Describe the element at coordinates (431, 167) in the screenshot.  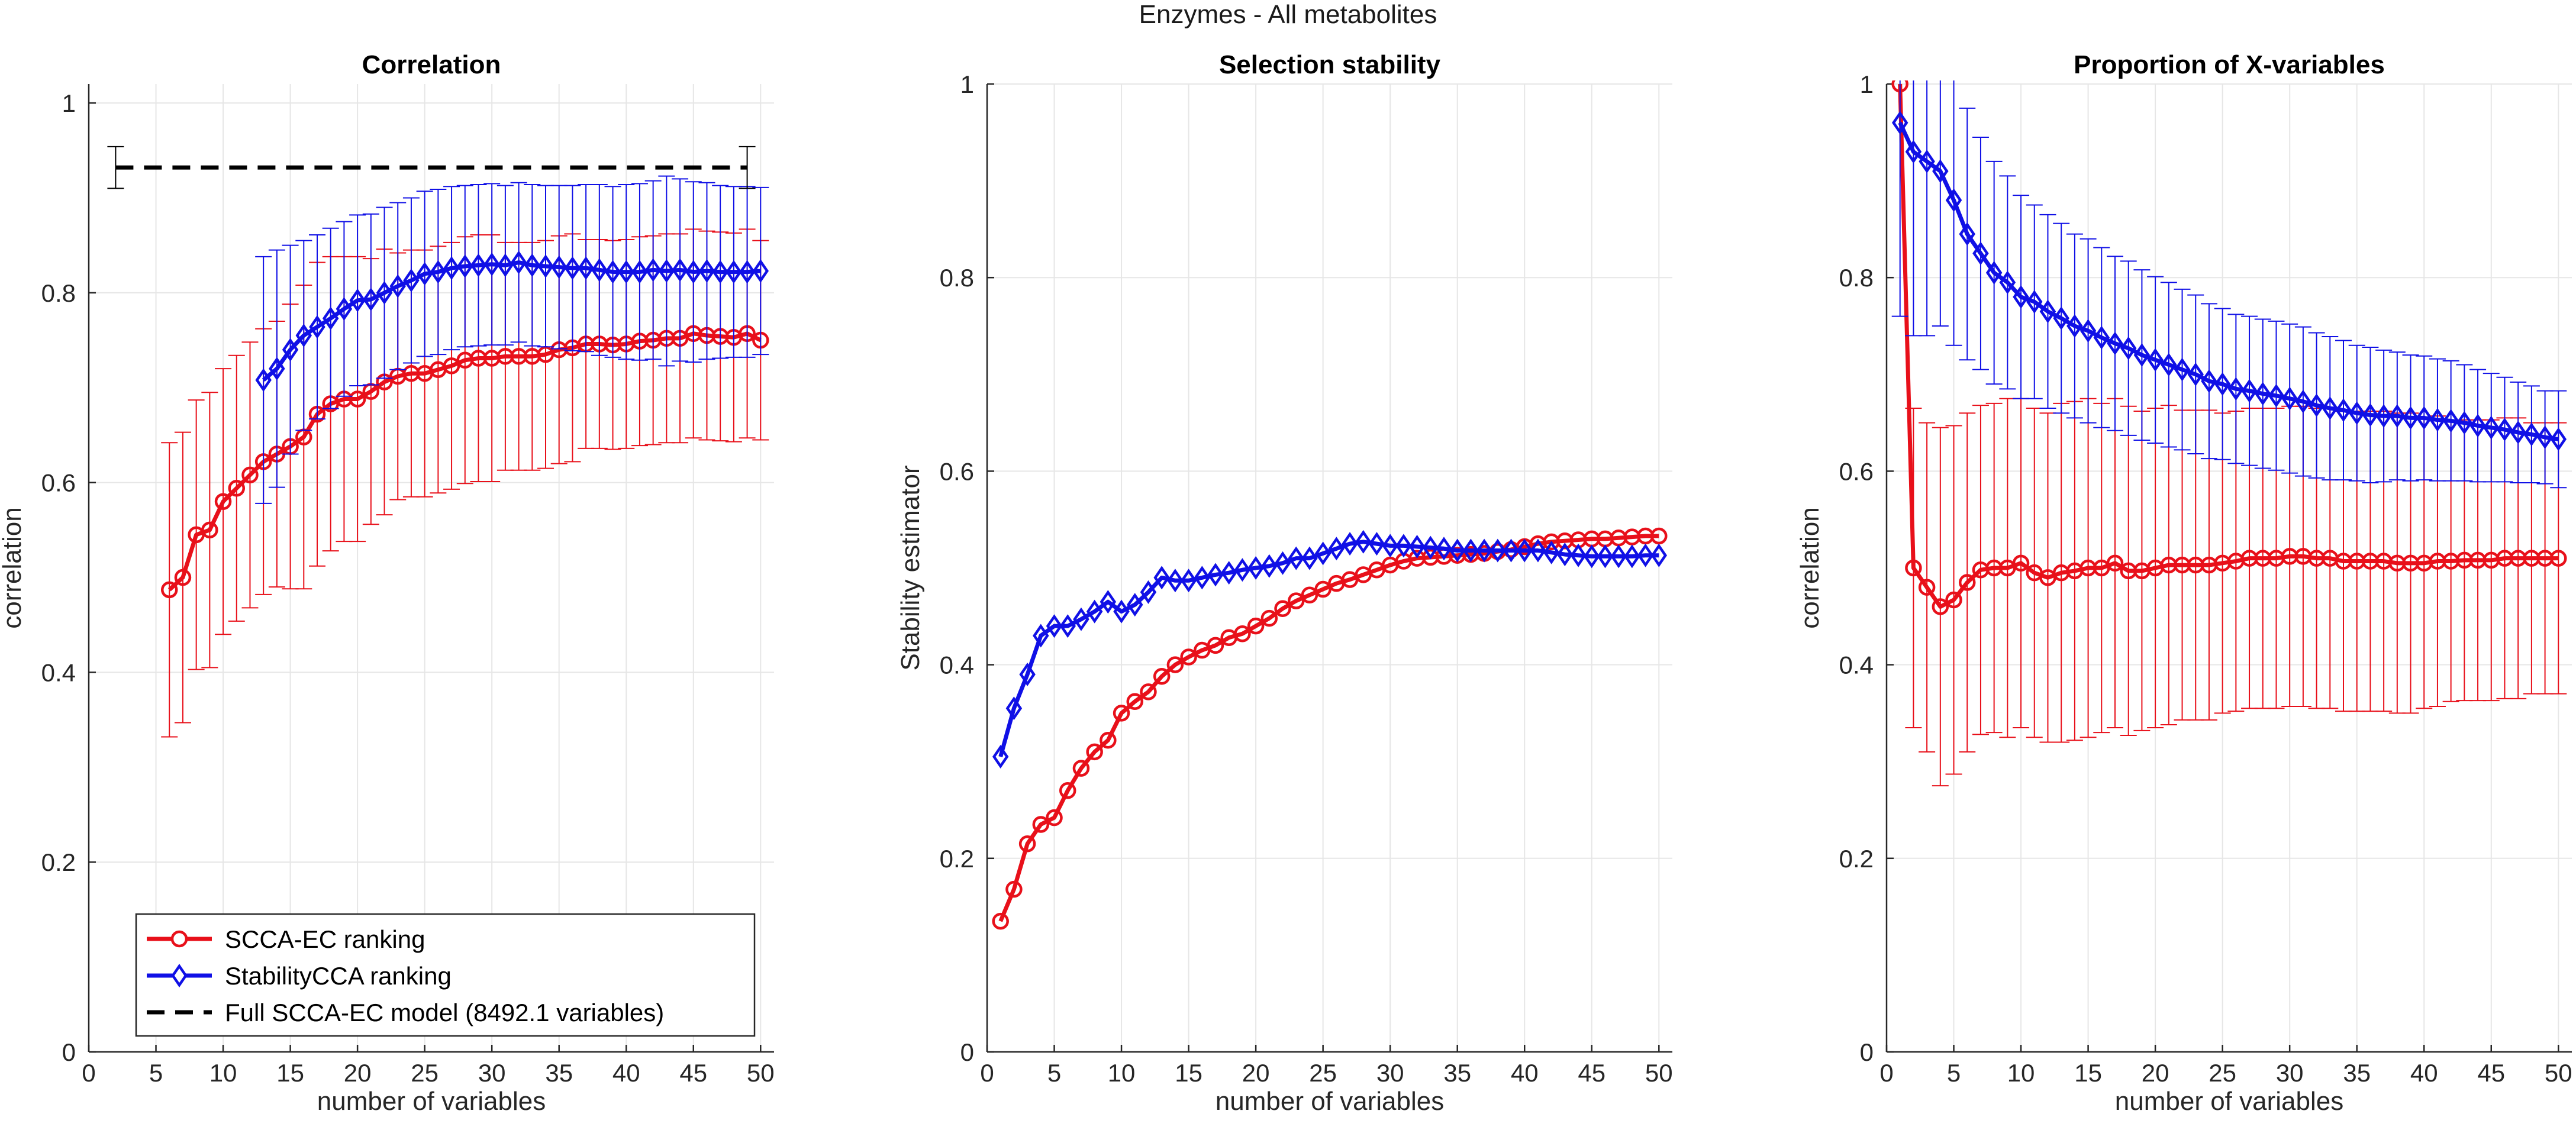
I see `series-full-scca-ec-model-8492-1-variables-` at that location.